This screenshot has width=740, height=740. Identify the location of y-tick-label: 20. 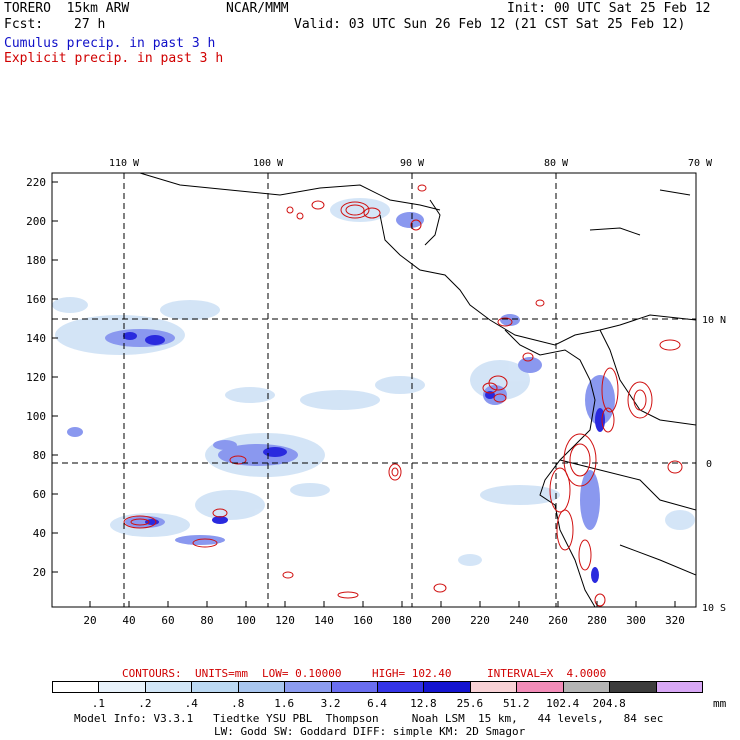
(39, 572).